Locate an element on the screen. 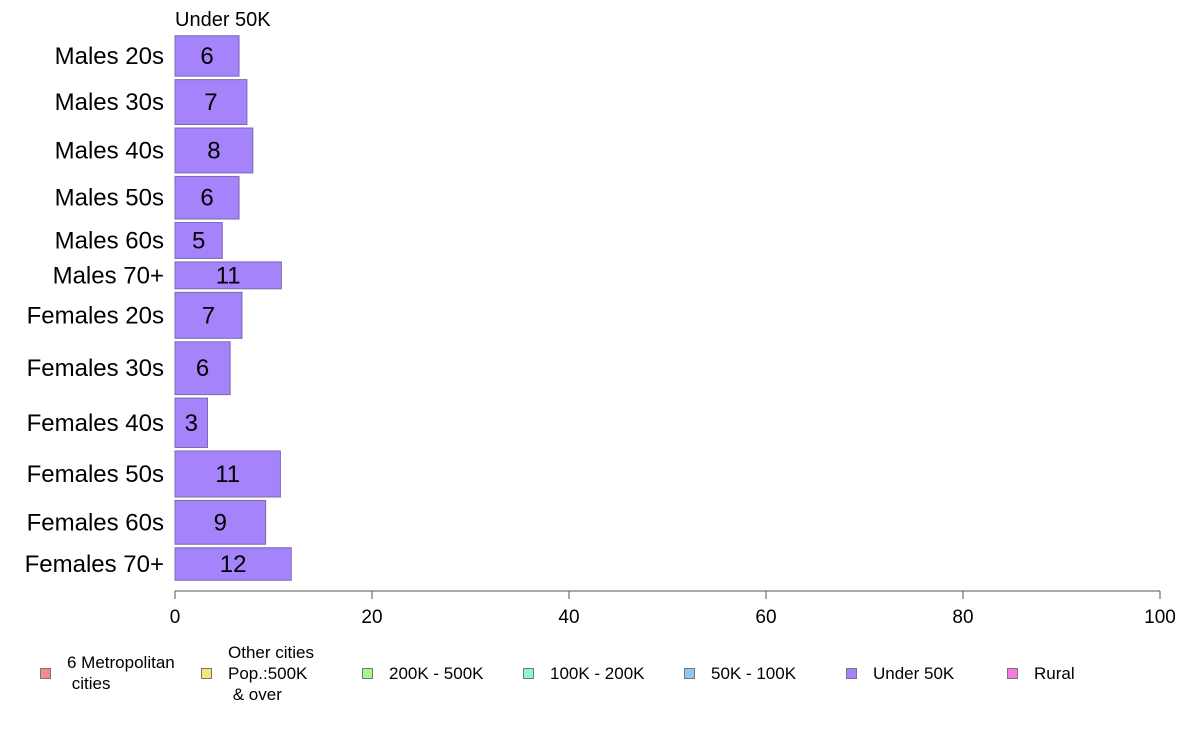 Image resolution: width=1188 pixels, height=736 pixels. bar-group: 5 Males 60s is located at coordinates (139, 240).